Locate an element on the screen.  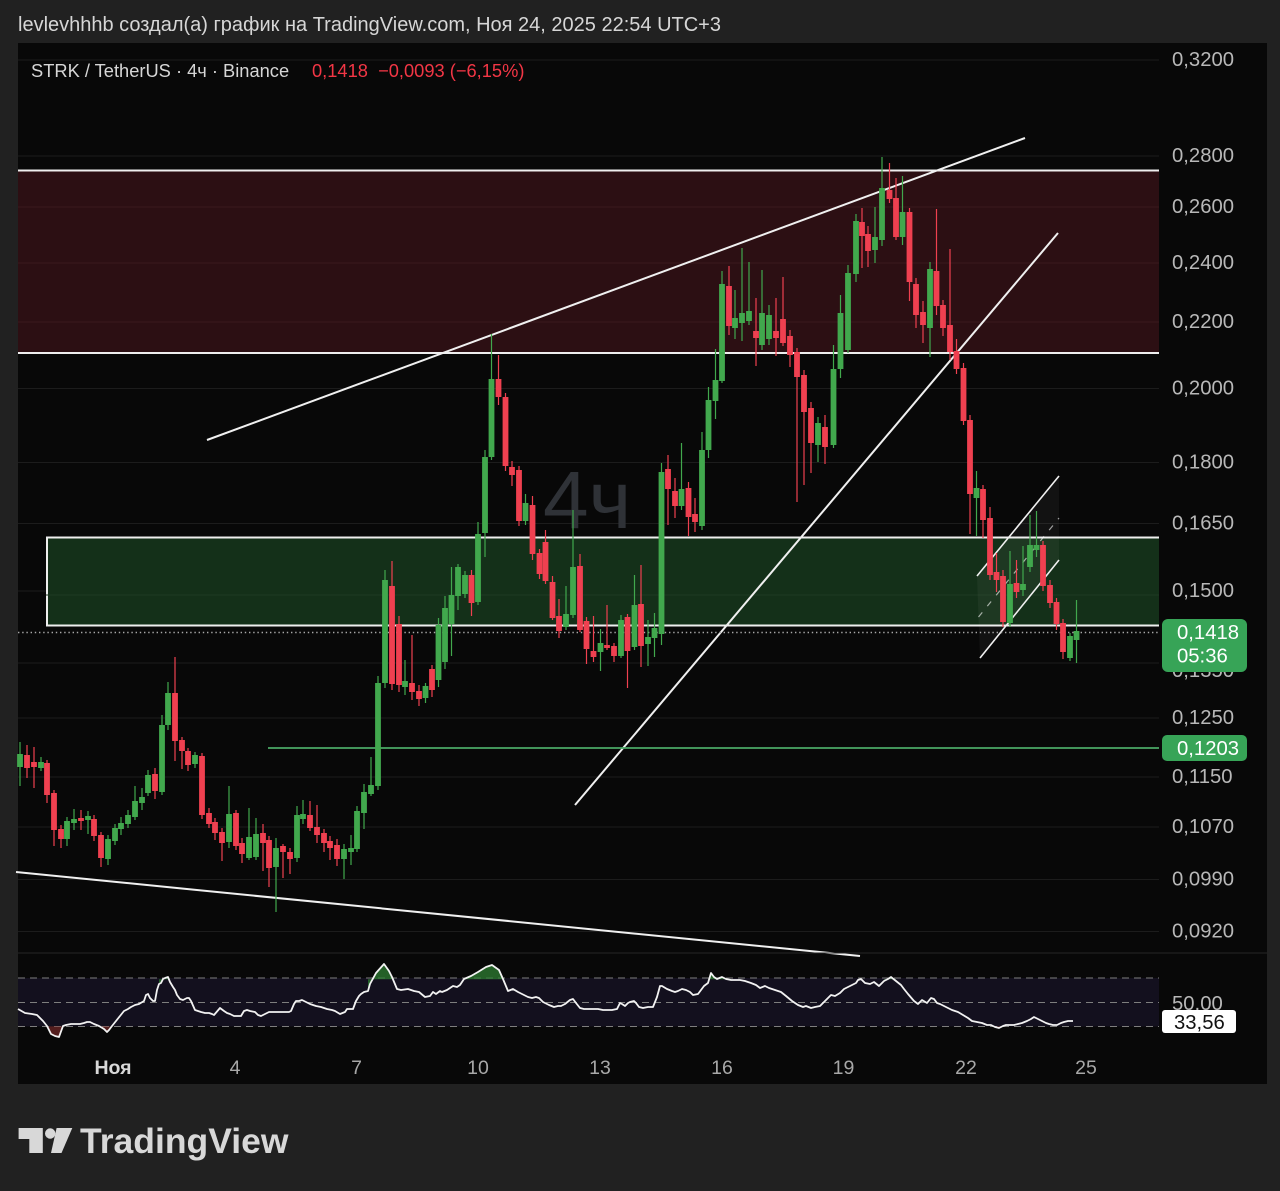
svg-text: 0,1070 is located at coordinates (1203, 827).